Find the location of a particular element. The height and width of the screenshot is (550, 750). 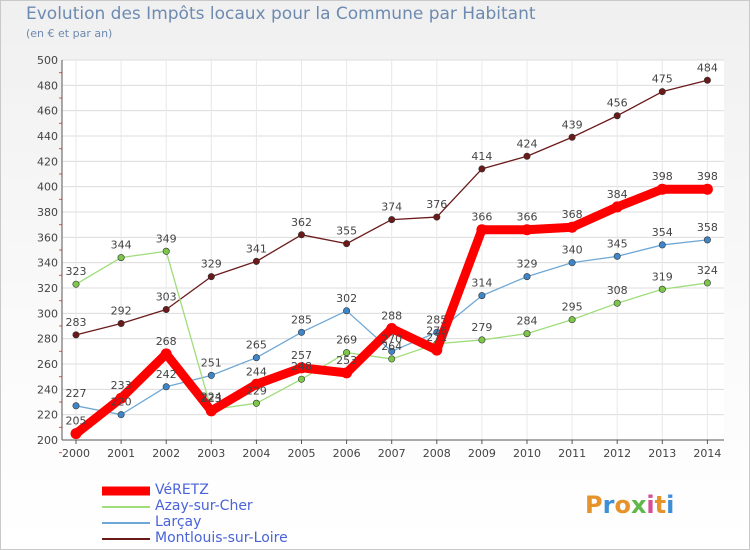

legend-label: Azay-sur-Cher is located at coordinates (204, 506).